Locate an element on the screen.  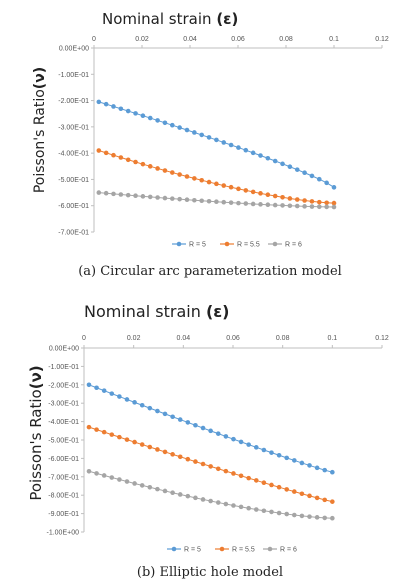
x-tick-label: 0.02 is located at coordinates (142, 39).